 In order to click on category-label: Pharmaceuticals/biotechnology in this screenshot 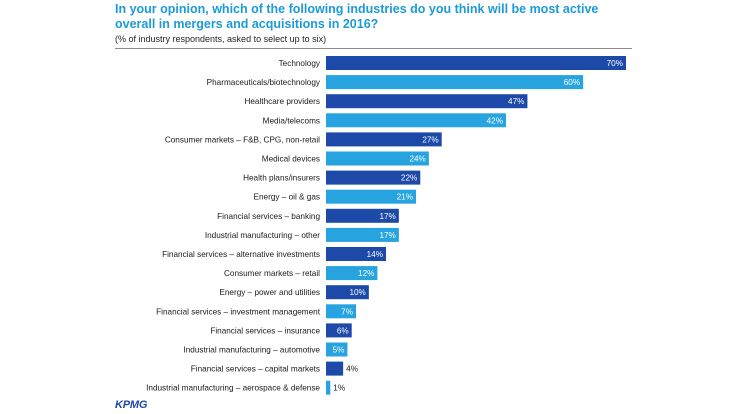, I will do `click(264, 82)`.